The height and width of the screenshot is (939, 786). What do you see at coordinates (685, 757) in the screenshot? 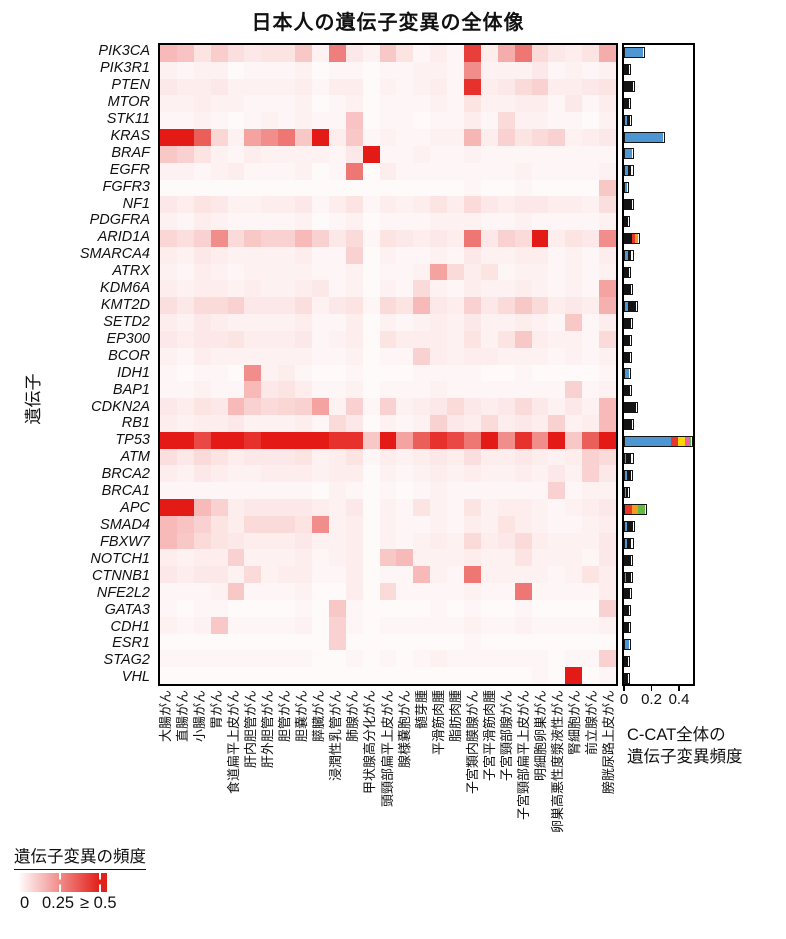
I see `bar-panel-caption-line2: 遺伝子変異頻度` at bounding box center [685, 757].